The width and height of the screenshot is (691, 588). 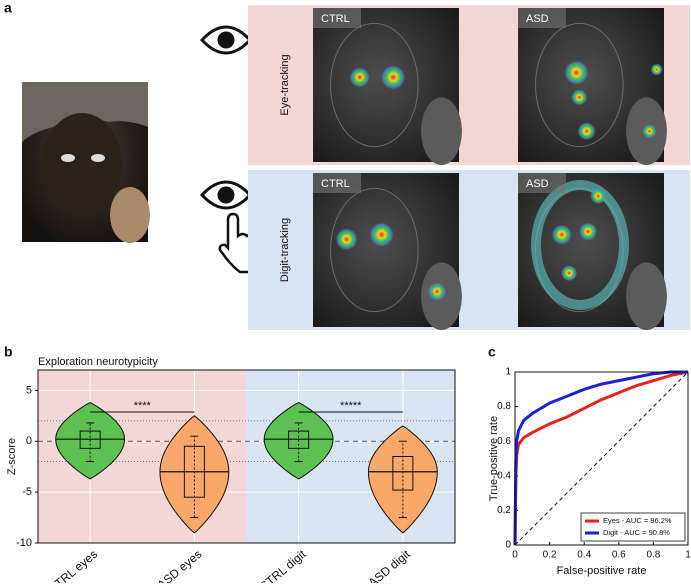 I want to click on y-tick-label: 1, so click(x=508, y=372).